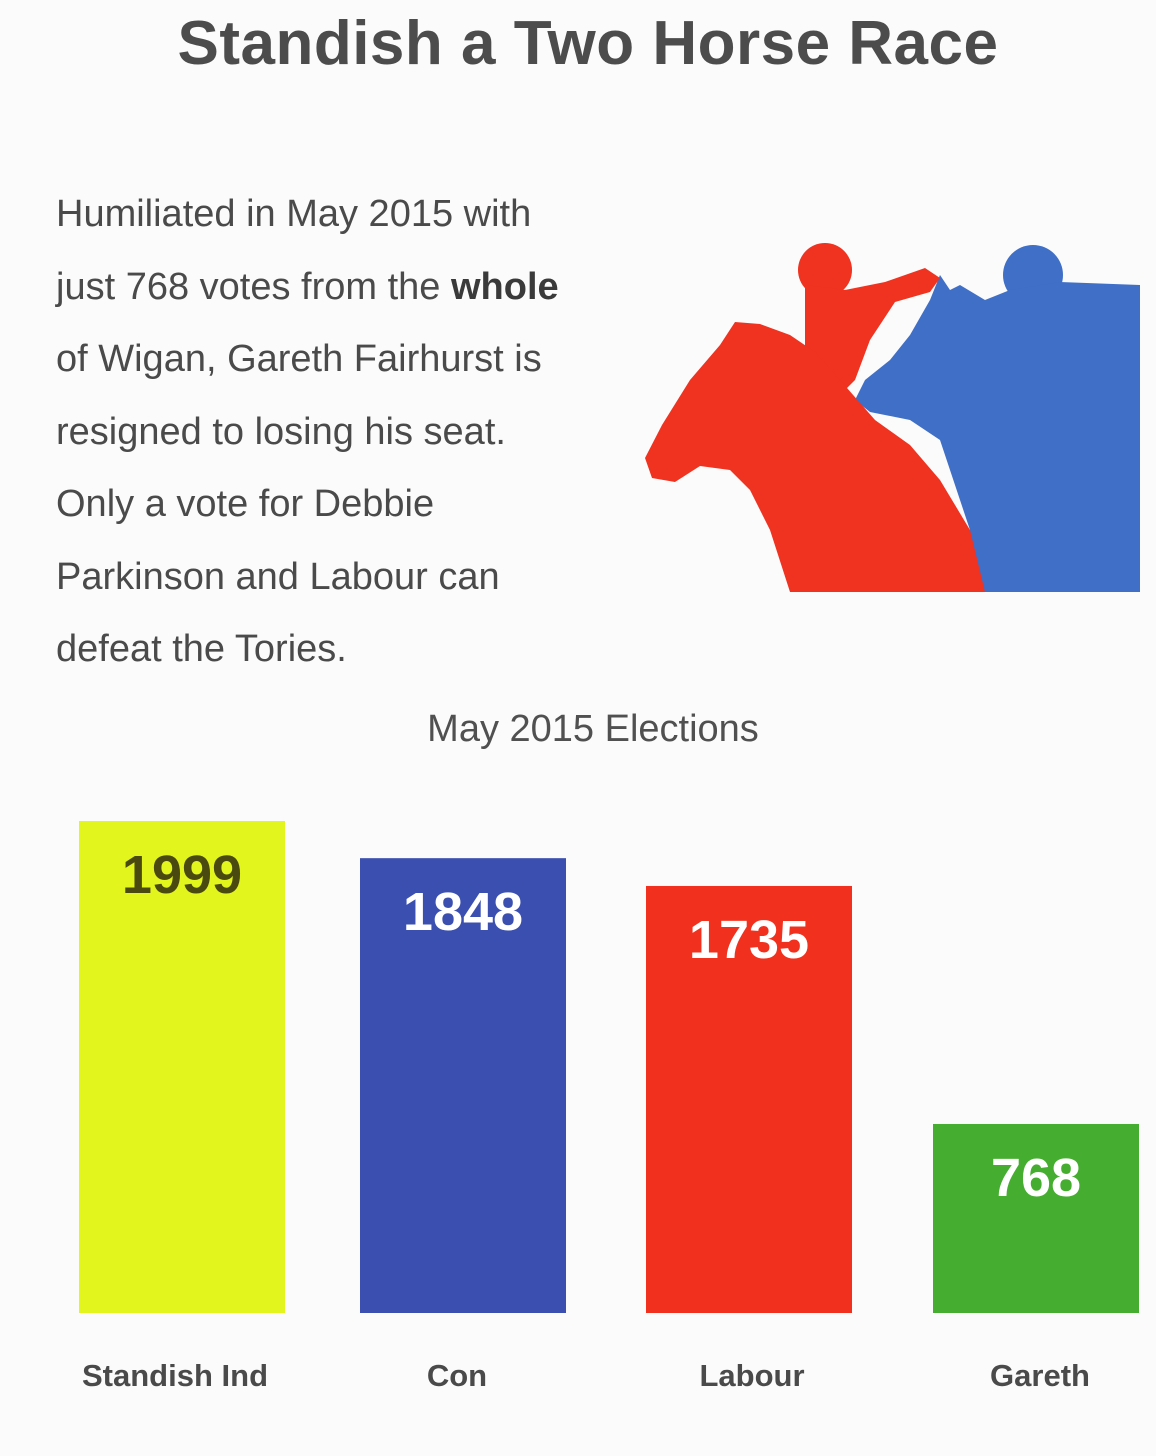 This screenshot has height=1456, width=1156. What do you see at coordinates (278, 576) in the screenshot?
I see `body-line: Parkinson and Labour can` at bounding box center [278, 576].